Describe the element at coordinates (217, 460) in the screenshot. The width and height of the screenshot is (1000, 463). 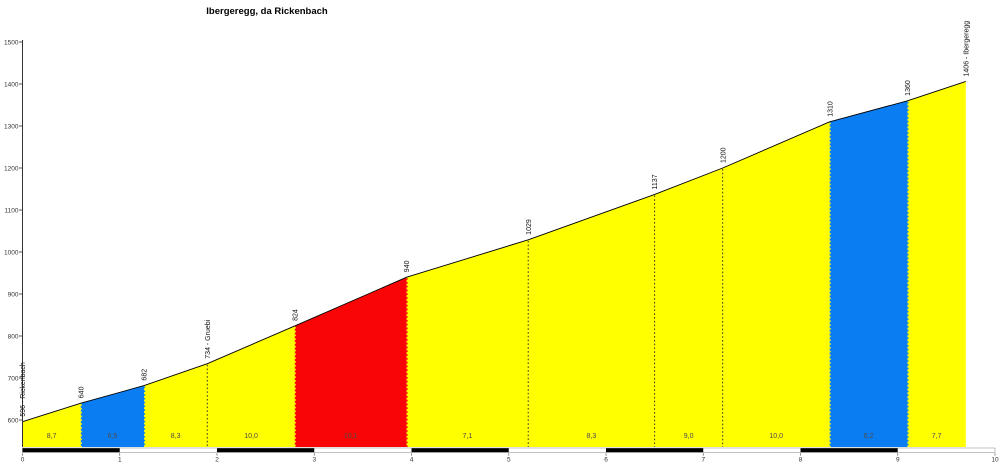
I see `x-axis-tick-label: 2` at that location.